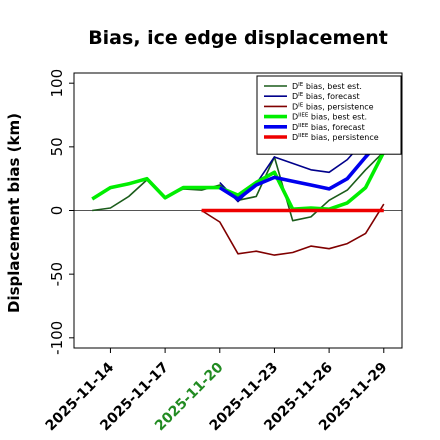 The image size is (440, 440). What do you see at coordinates (14, 213) in the screenshot?
I see `y-axis-label: Displacement bias (km)` at bounding box center [14, 213].